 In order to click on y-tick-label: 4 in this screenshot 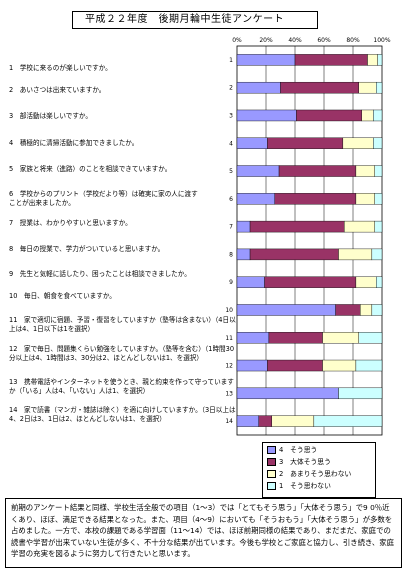, I will do `click(231, 143)`.